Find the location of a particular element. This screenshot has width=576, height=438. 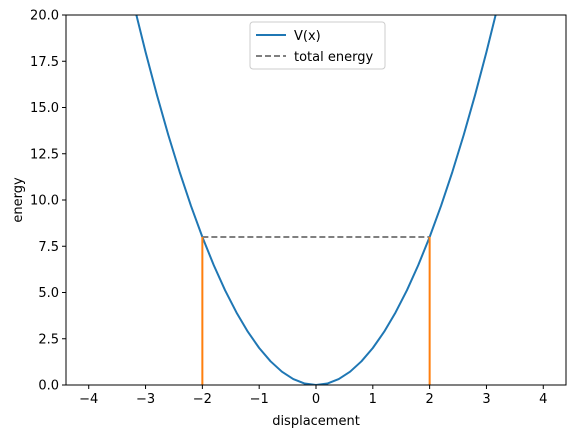

y-axis-label: energy is located at coordinates (18, 200).